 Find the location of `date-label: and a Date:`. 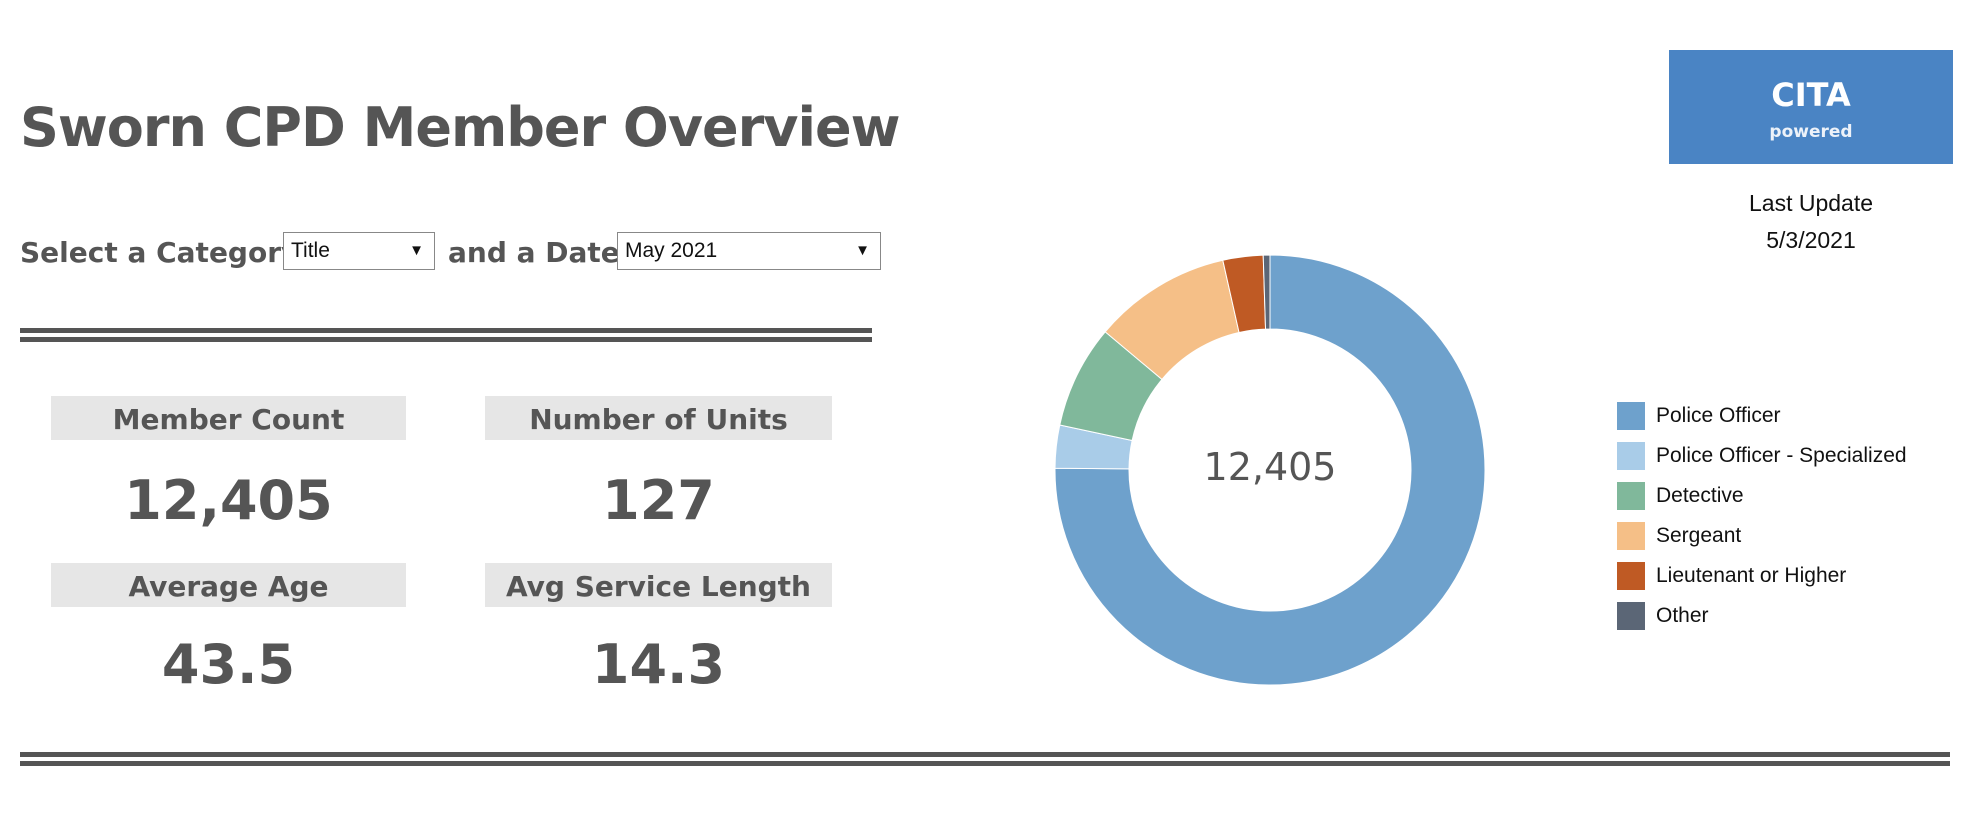

date-label: and a Date: is located at coordinates (539, 252).